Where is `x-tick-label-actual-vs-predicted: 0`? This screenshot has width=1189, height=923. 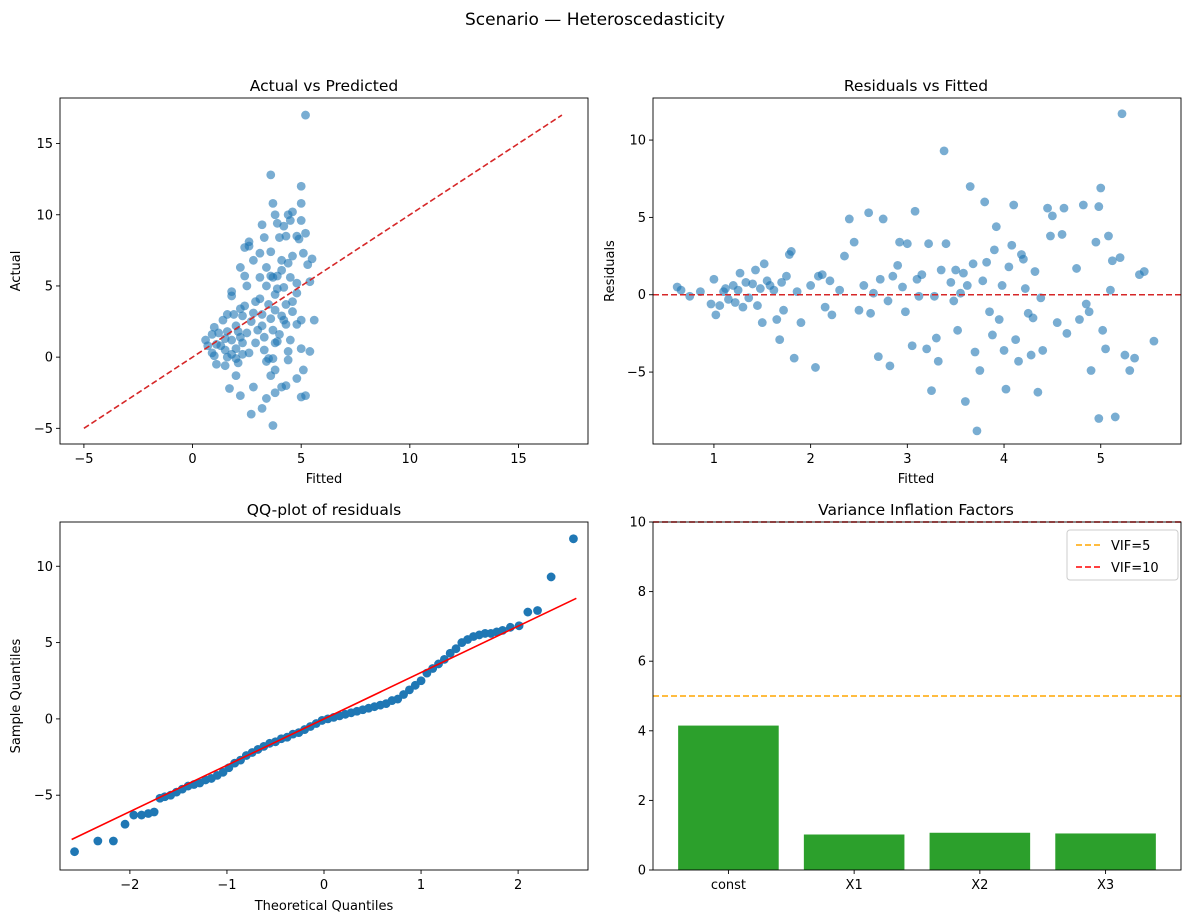
x-tick-label-actual-vs-predicted: 0 is located at coordinates (192, 459).